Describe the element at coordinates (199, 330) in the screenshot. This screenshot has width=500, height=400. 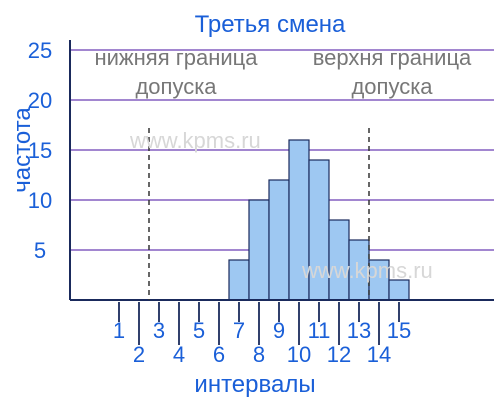
I see `x-tick-label-5: 5` at that location.